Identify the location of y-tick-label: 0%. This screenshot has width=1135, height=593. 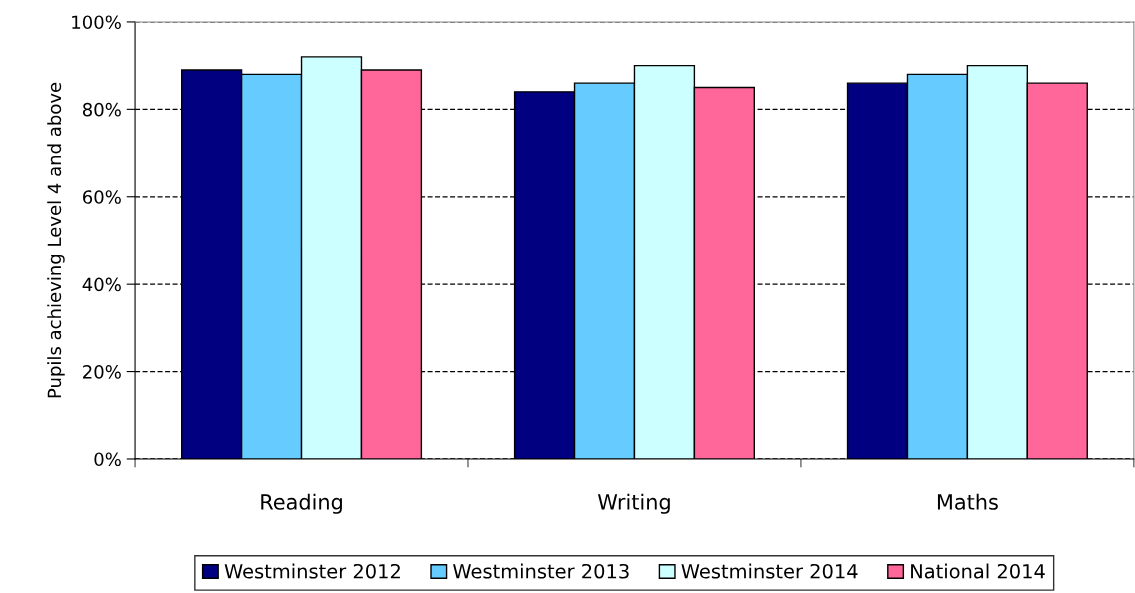
(107, 459).